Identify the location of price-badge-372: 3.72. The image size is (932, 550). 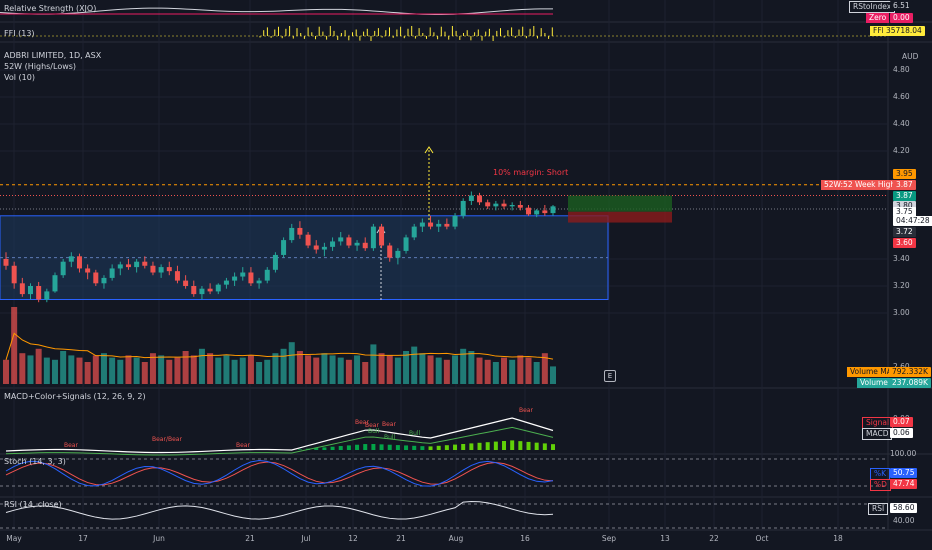
(904, 232).